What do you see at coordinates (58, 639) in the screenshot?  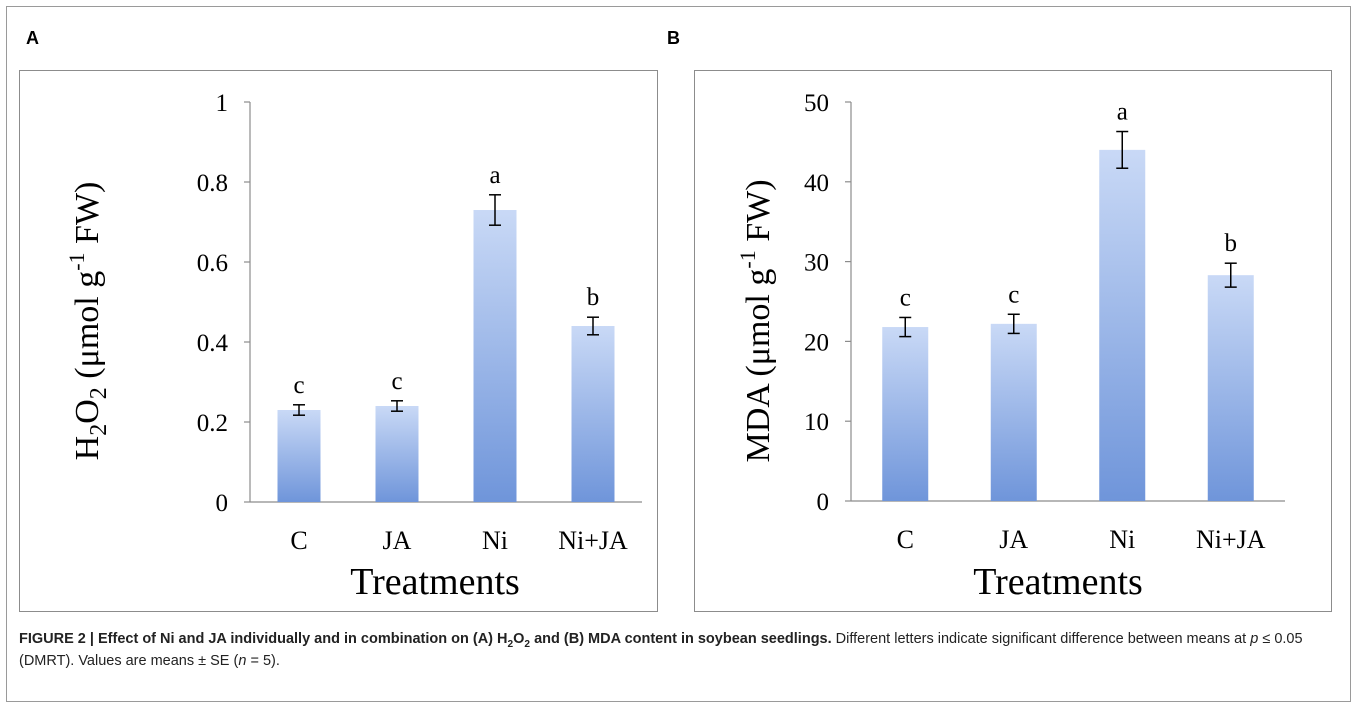 I see `caption-figure-label: FIGURE 2 |` at bounding box center [58, 639].